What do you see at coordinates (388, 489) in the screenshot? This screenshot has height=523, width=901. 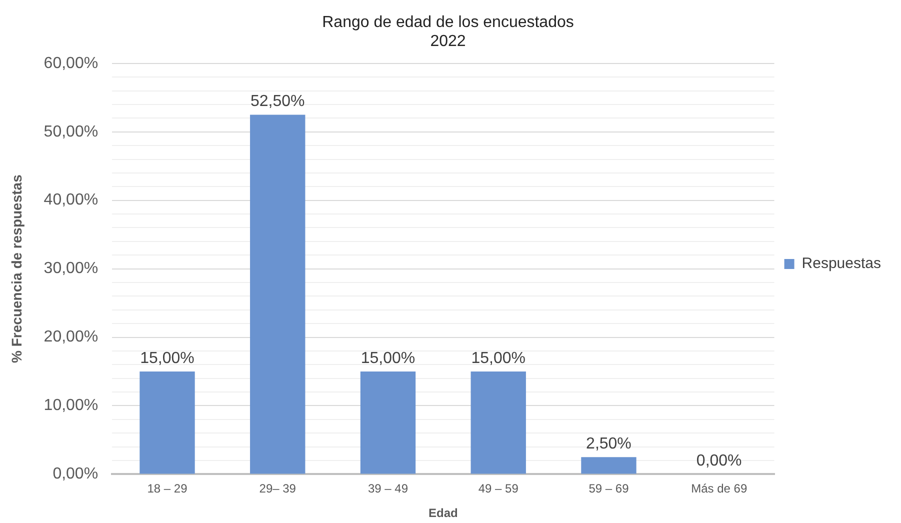 I see `x-tick-label: 39 – 49` at bounding box center [388, 489].